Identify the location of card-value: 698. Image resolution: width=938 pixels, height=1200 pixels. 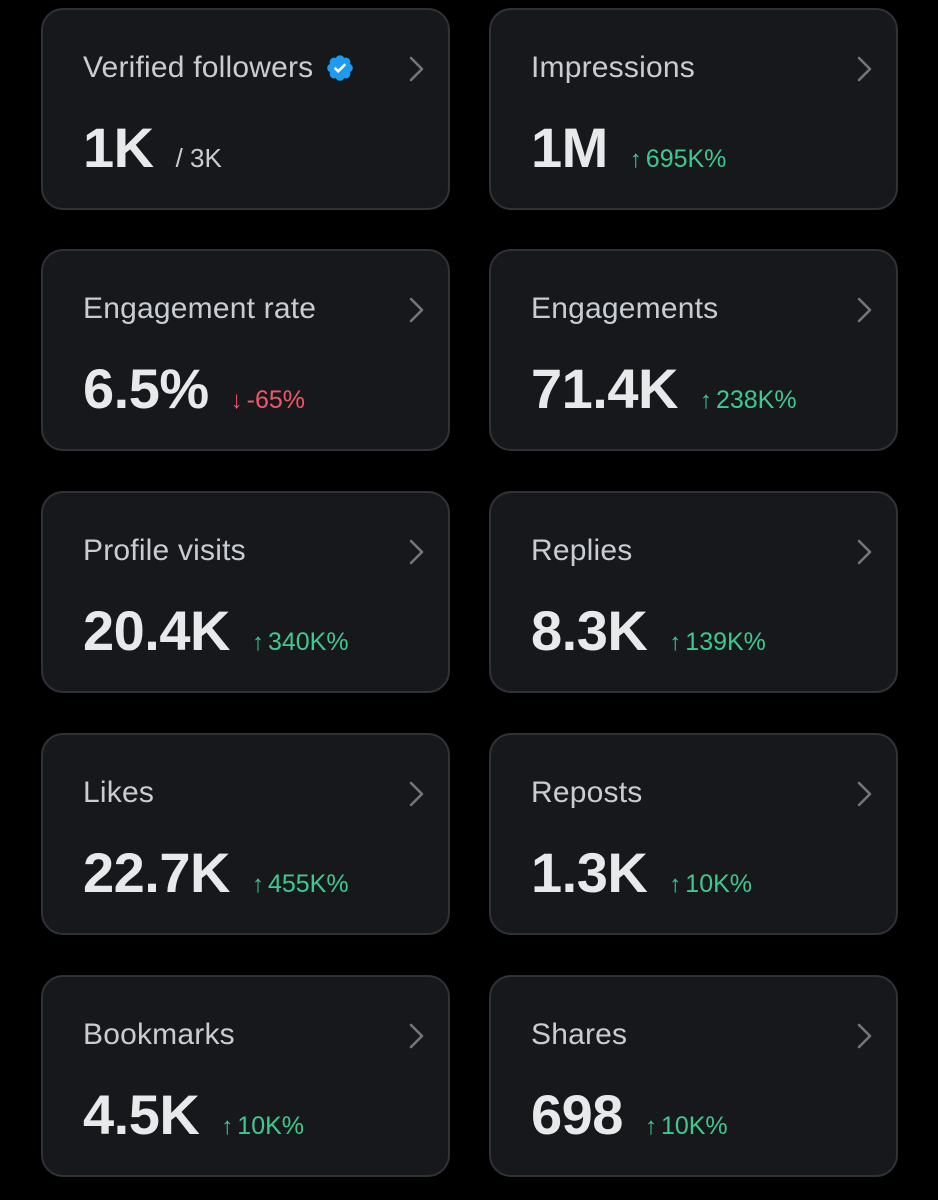
(577, 1114).